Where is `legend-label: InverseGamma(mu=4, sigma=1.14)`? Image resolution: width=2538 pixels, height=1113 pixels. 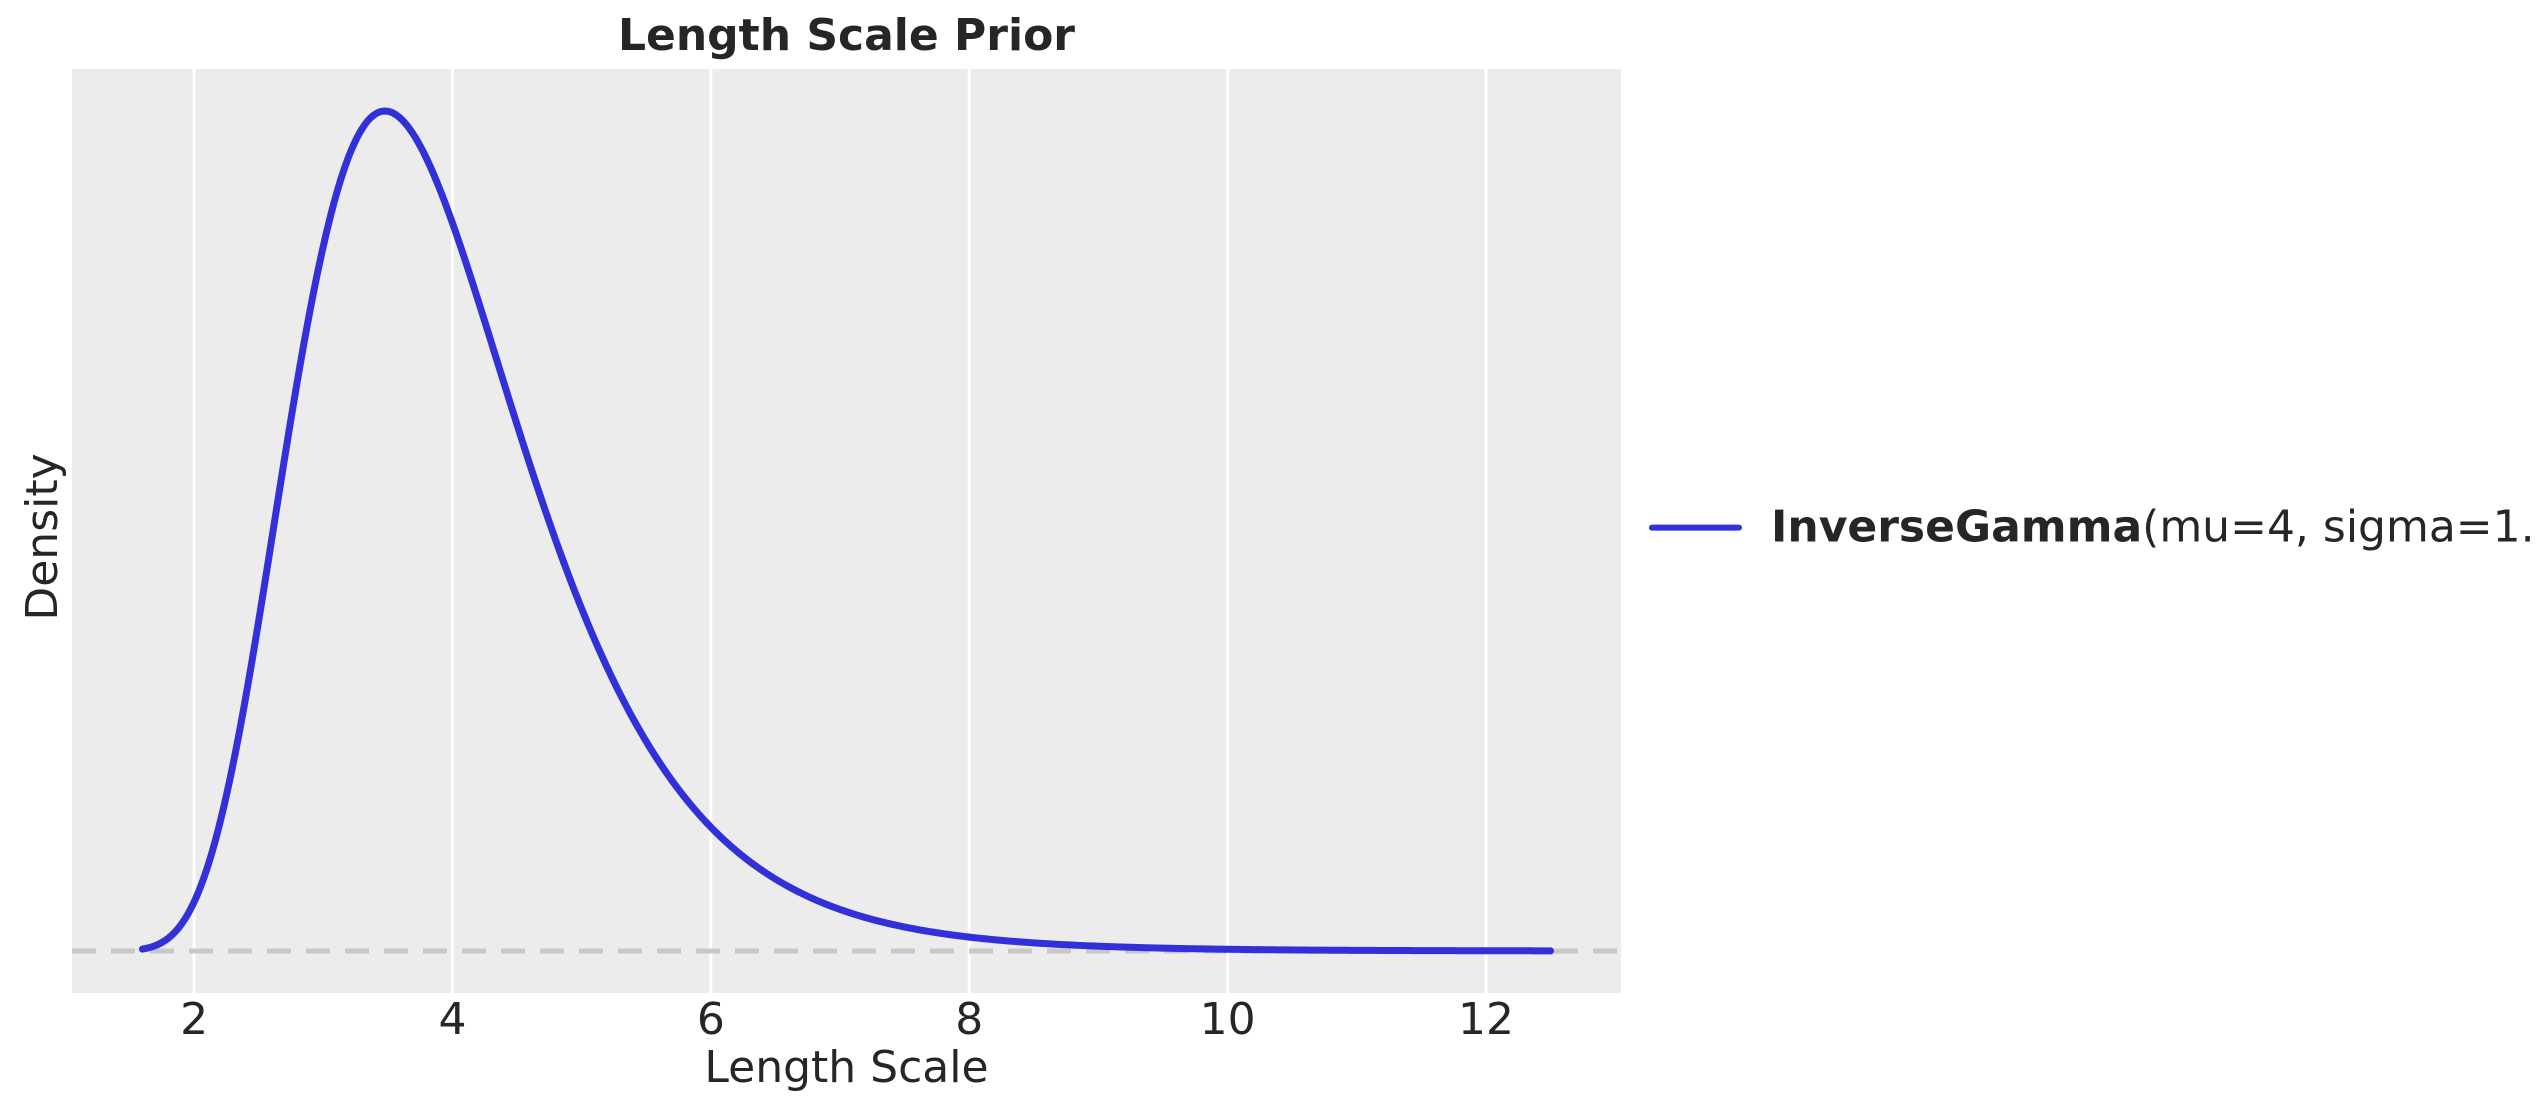 legend-label: InverseGamma(mu=4, sigma=1.14) is located at coordinates (2154, 528).